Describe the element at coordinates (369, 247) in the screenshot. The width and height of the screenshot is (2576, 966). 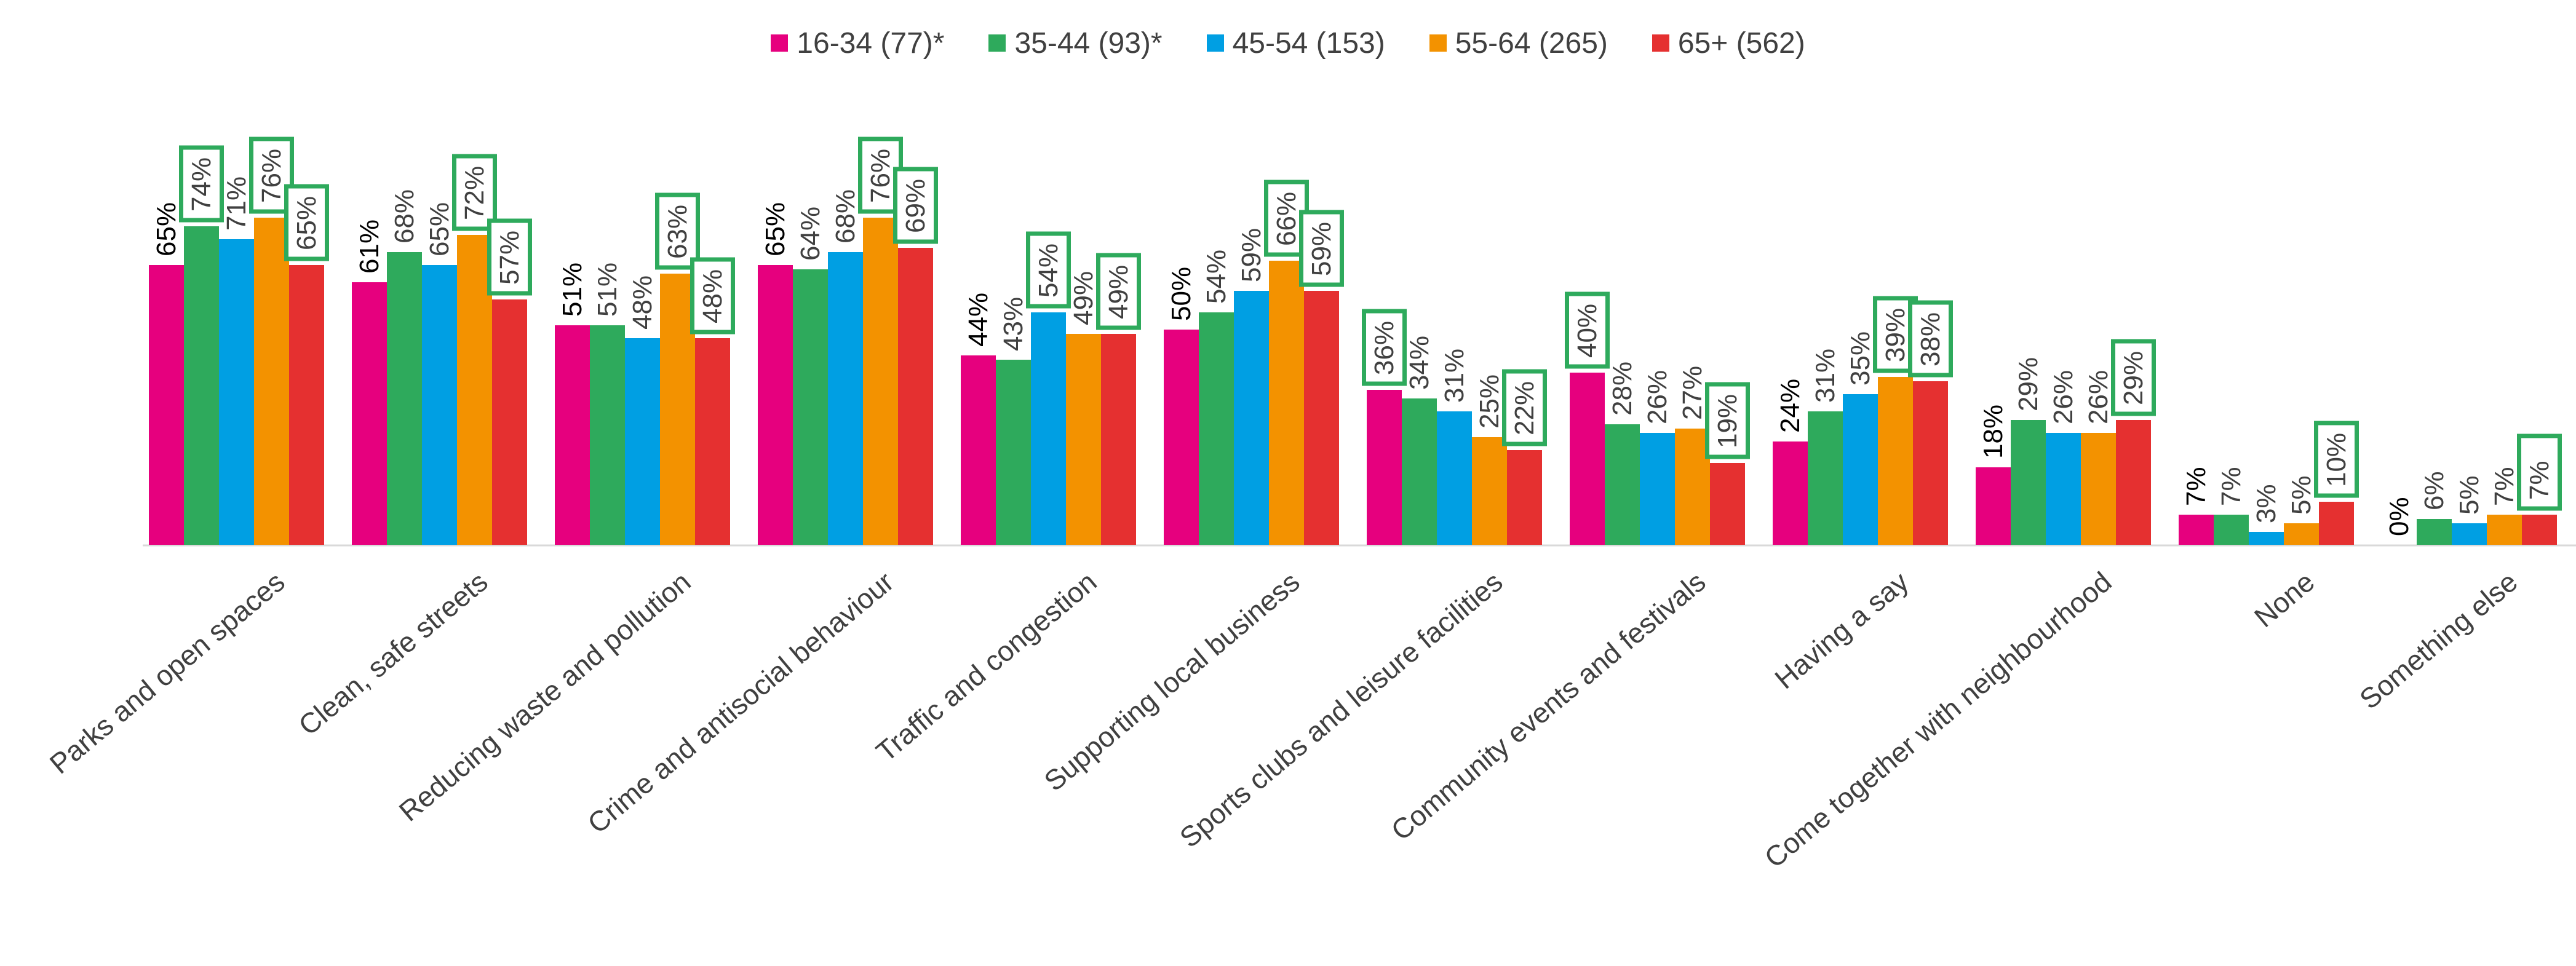
I see `value-label-1-2: 61%` at that location.